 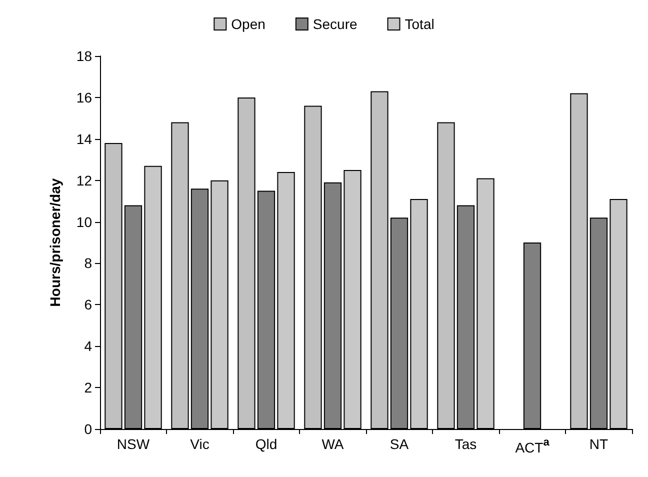 What do you see at coordinates (84, 180) in the screenshot?
I see `y-tick-label: 12` at bounding box center [84, 180].